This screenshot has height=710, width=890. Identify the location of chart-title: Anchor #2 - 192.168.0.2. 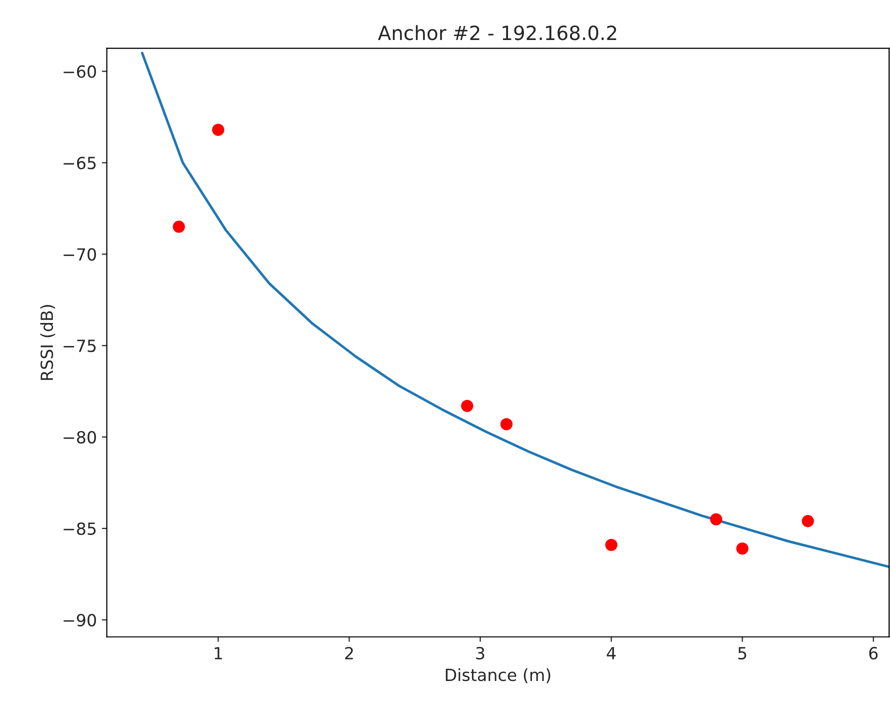
(497, 32).